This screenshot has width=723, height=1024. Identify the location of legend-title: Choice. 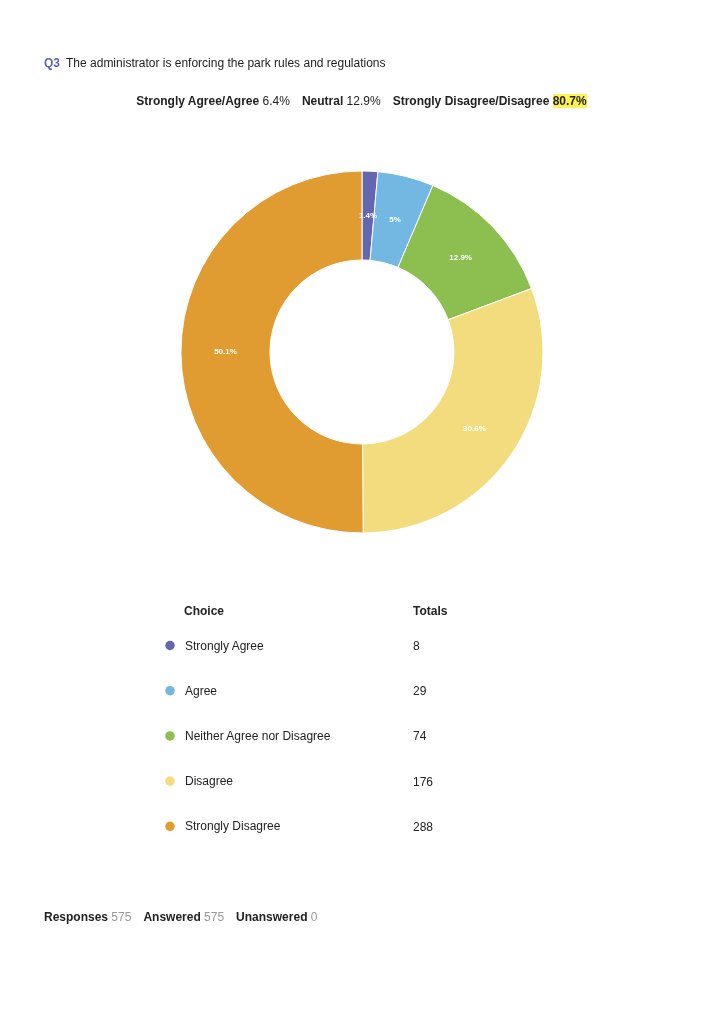
(204, 611).